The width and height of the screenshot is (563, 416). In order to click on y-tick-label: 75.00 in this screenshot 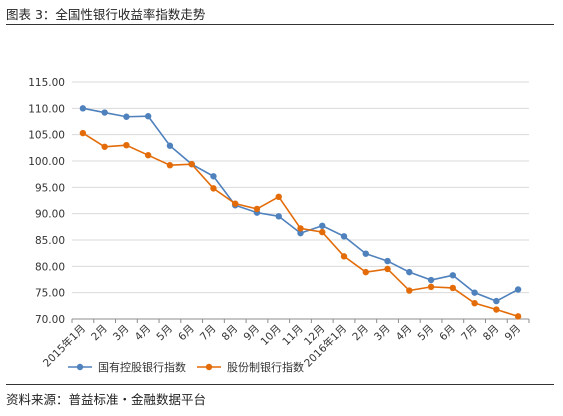, I will do `click(50, 294)`.